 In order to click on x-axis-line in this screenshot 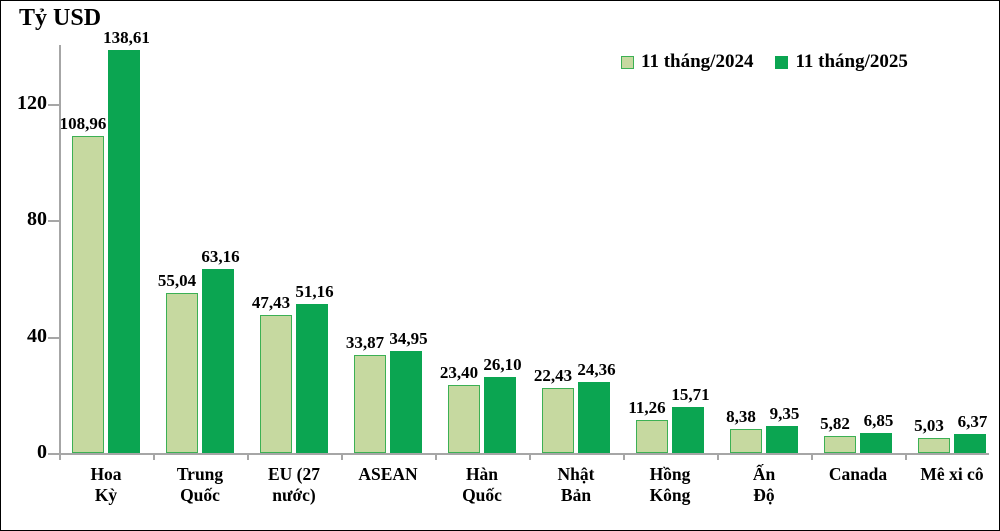, I will do `click(524, 454)`.